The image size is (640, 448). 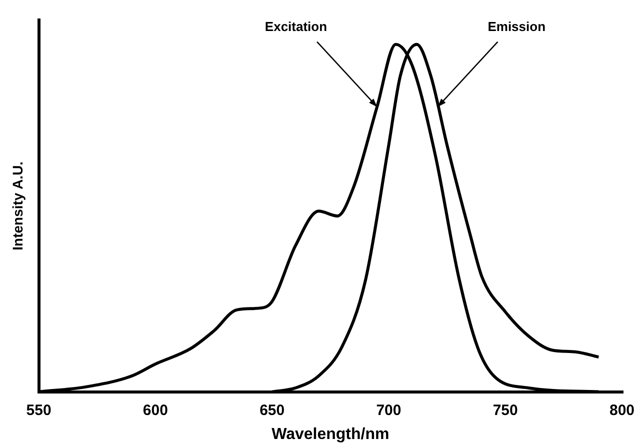 I want to click on y-axis-title: Intensity A.U., so click(x=17, y=205).